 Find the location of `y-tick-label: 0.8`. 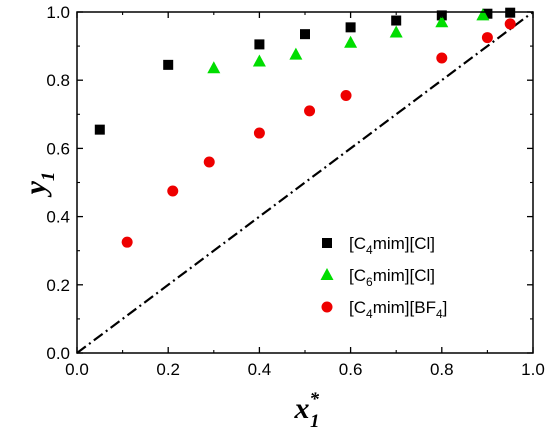

y-tick-label: 0.8 is located at coordinates (58, 80).